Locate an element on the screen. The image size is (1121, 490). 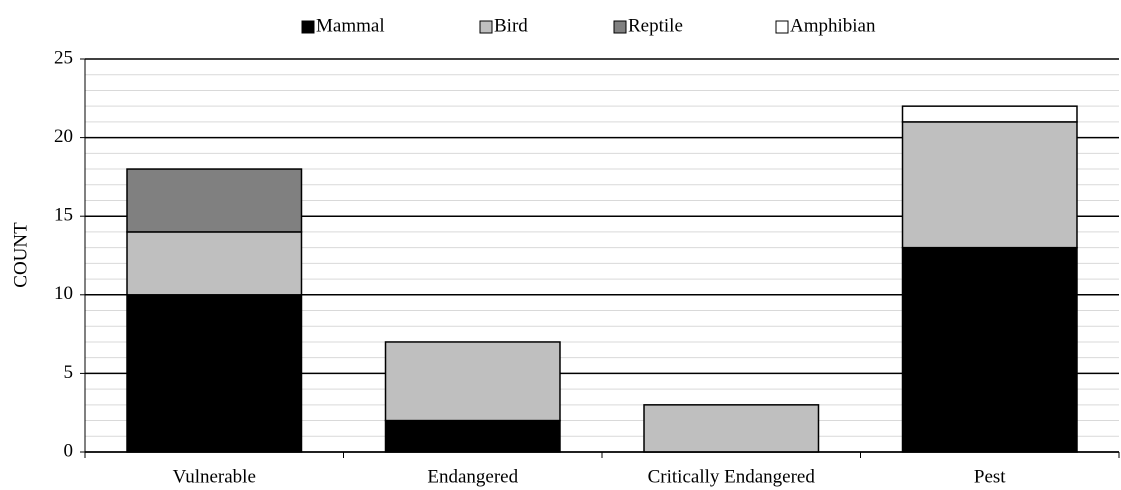
legend-label: Mammal is located at coordinates (350, 25).